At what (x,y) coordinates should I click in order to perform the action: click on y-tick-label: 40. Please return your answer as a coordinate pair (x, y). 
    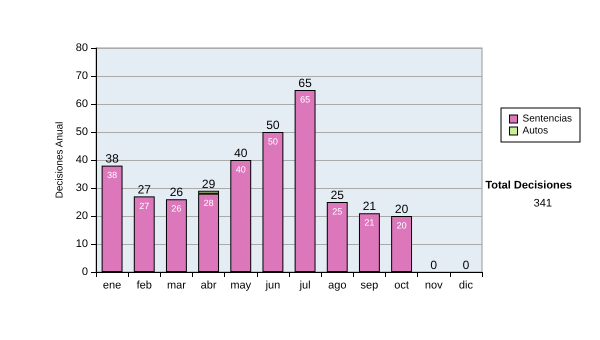
    Looking at the image, I should click on (82, 160).